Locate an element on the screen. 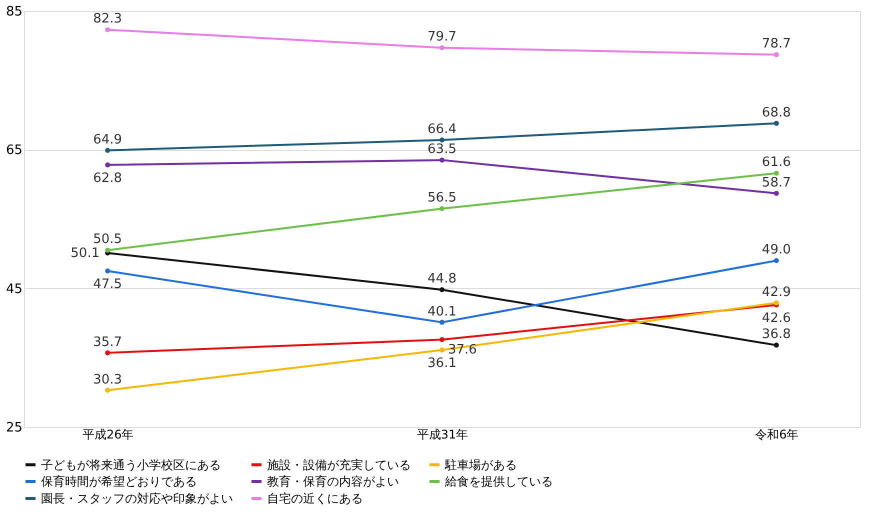 This screenshot has width=875, height=518. data-label: 49.0 is located at coordinates (776, 250).